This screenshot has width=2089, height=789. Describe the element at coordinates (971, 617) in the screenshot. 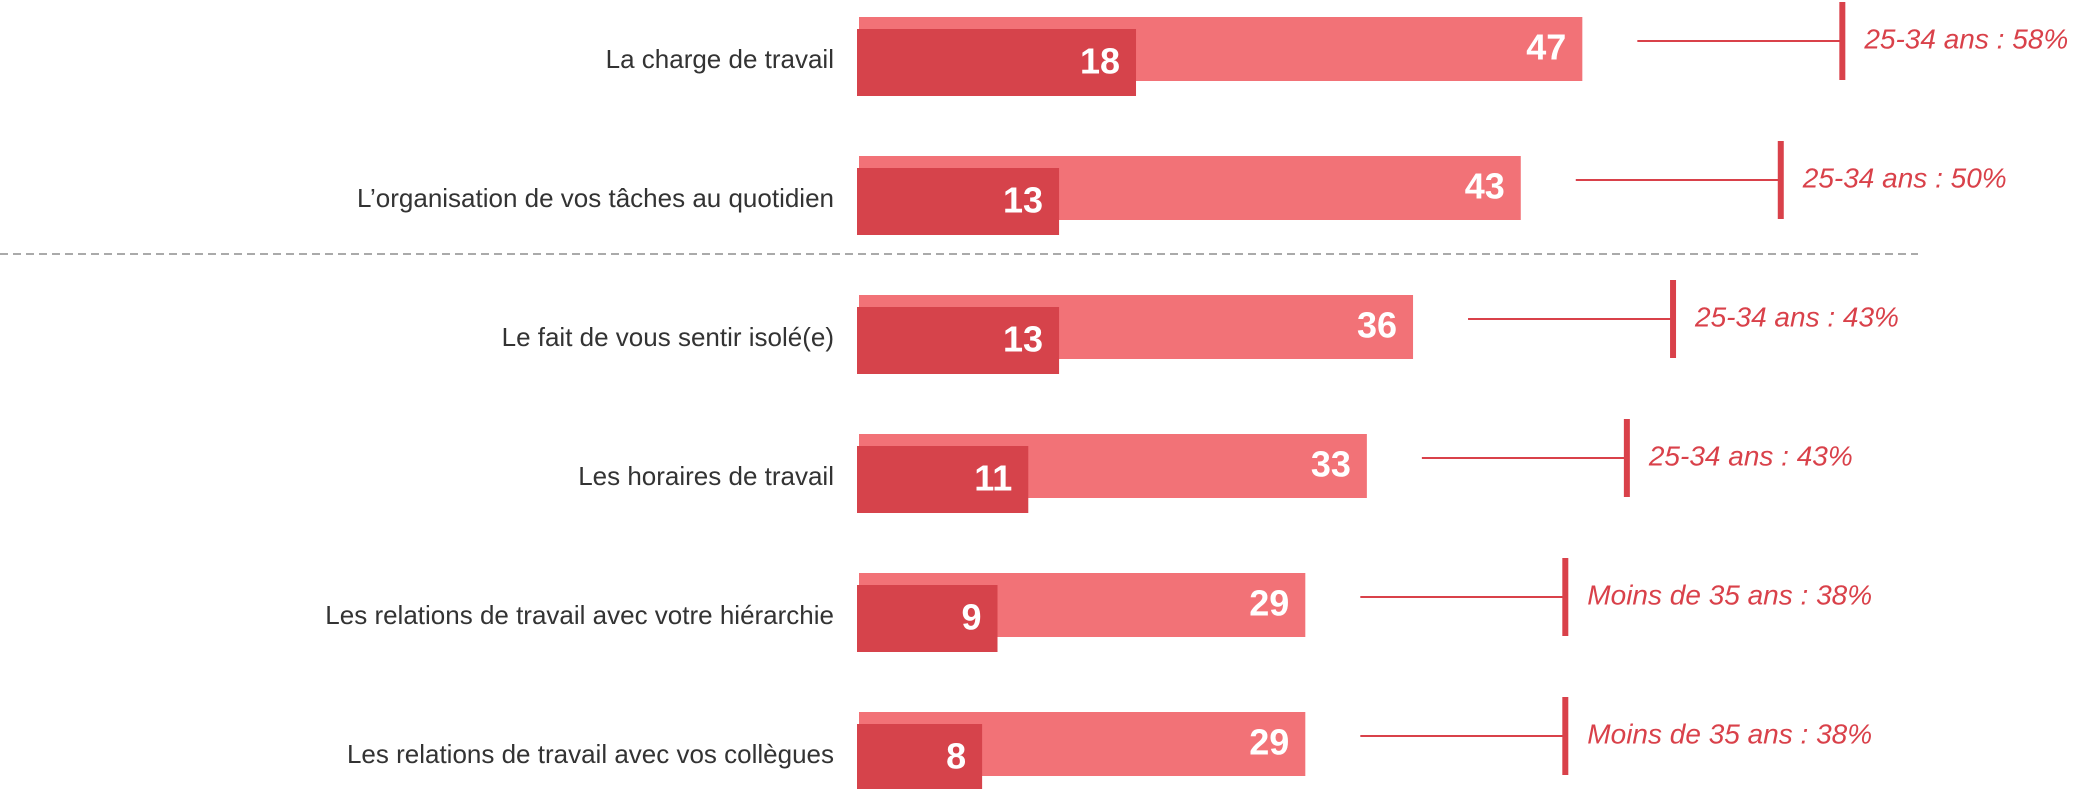

I see `value-label: 9` at that location.